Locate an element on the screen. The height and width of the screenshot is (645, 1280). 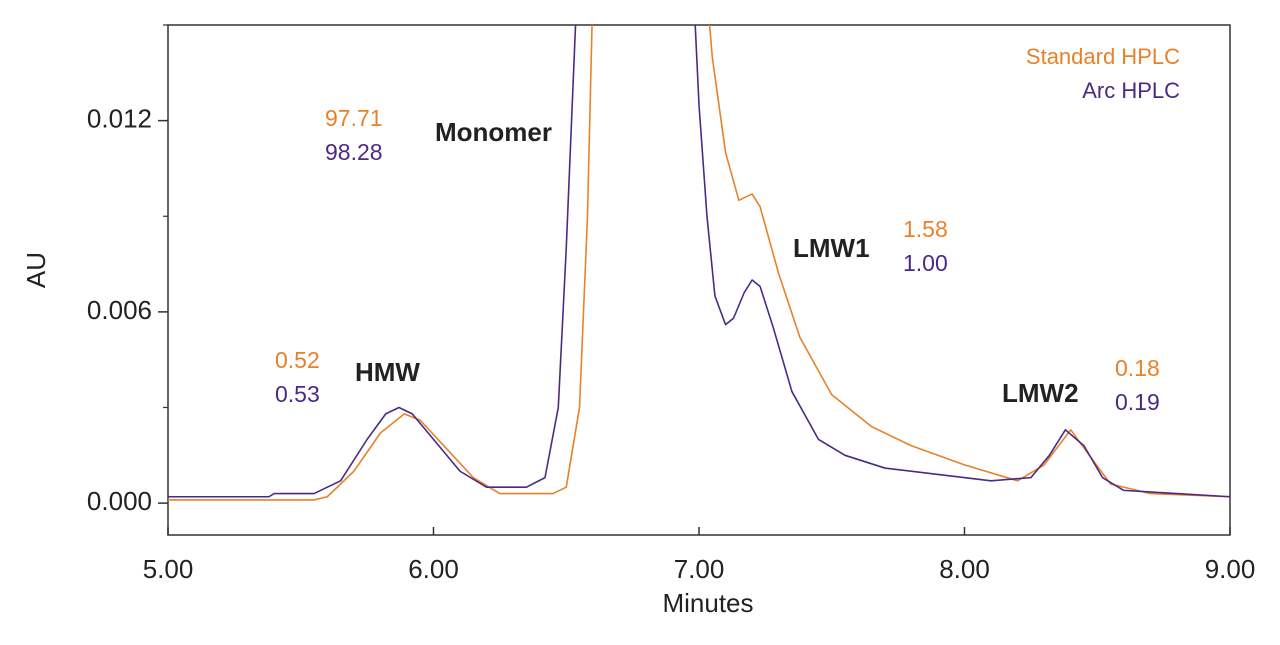
peak-label: HMW is located at coordinates (387, 372).